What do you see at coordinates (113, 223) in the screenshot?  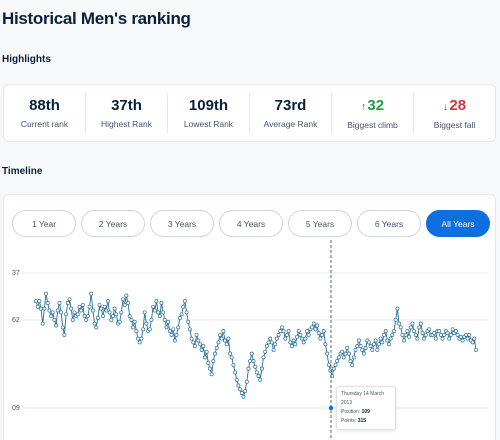 I see `tab-2-years: 2 Years` at bounding box center [113, 223].